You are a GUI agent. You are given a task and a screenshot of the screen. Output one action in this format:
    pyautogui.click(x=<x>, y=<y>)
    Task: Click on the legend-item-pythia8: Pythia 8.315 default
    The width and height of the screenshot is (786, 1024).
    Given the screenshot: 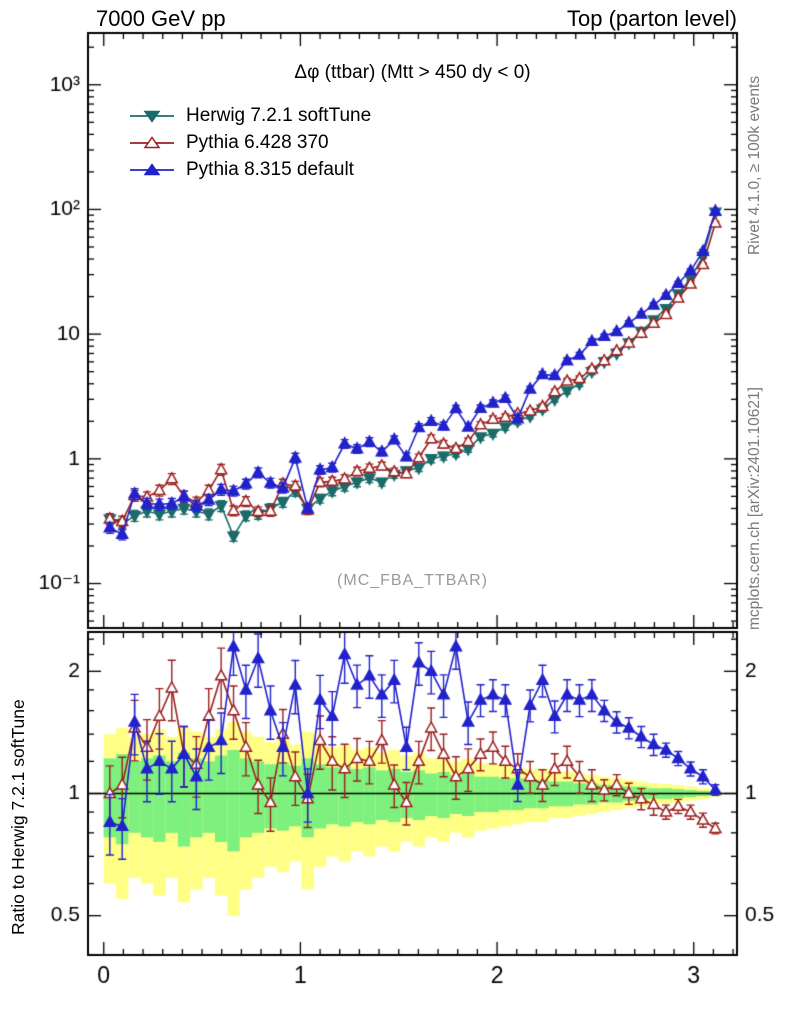 What is the action you would take?
    pyautogui.click(x=249, y=169)
    